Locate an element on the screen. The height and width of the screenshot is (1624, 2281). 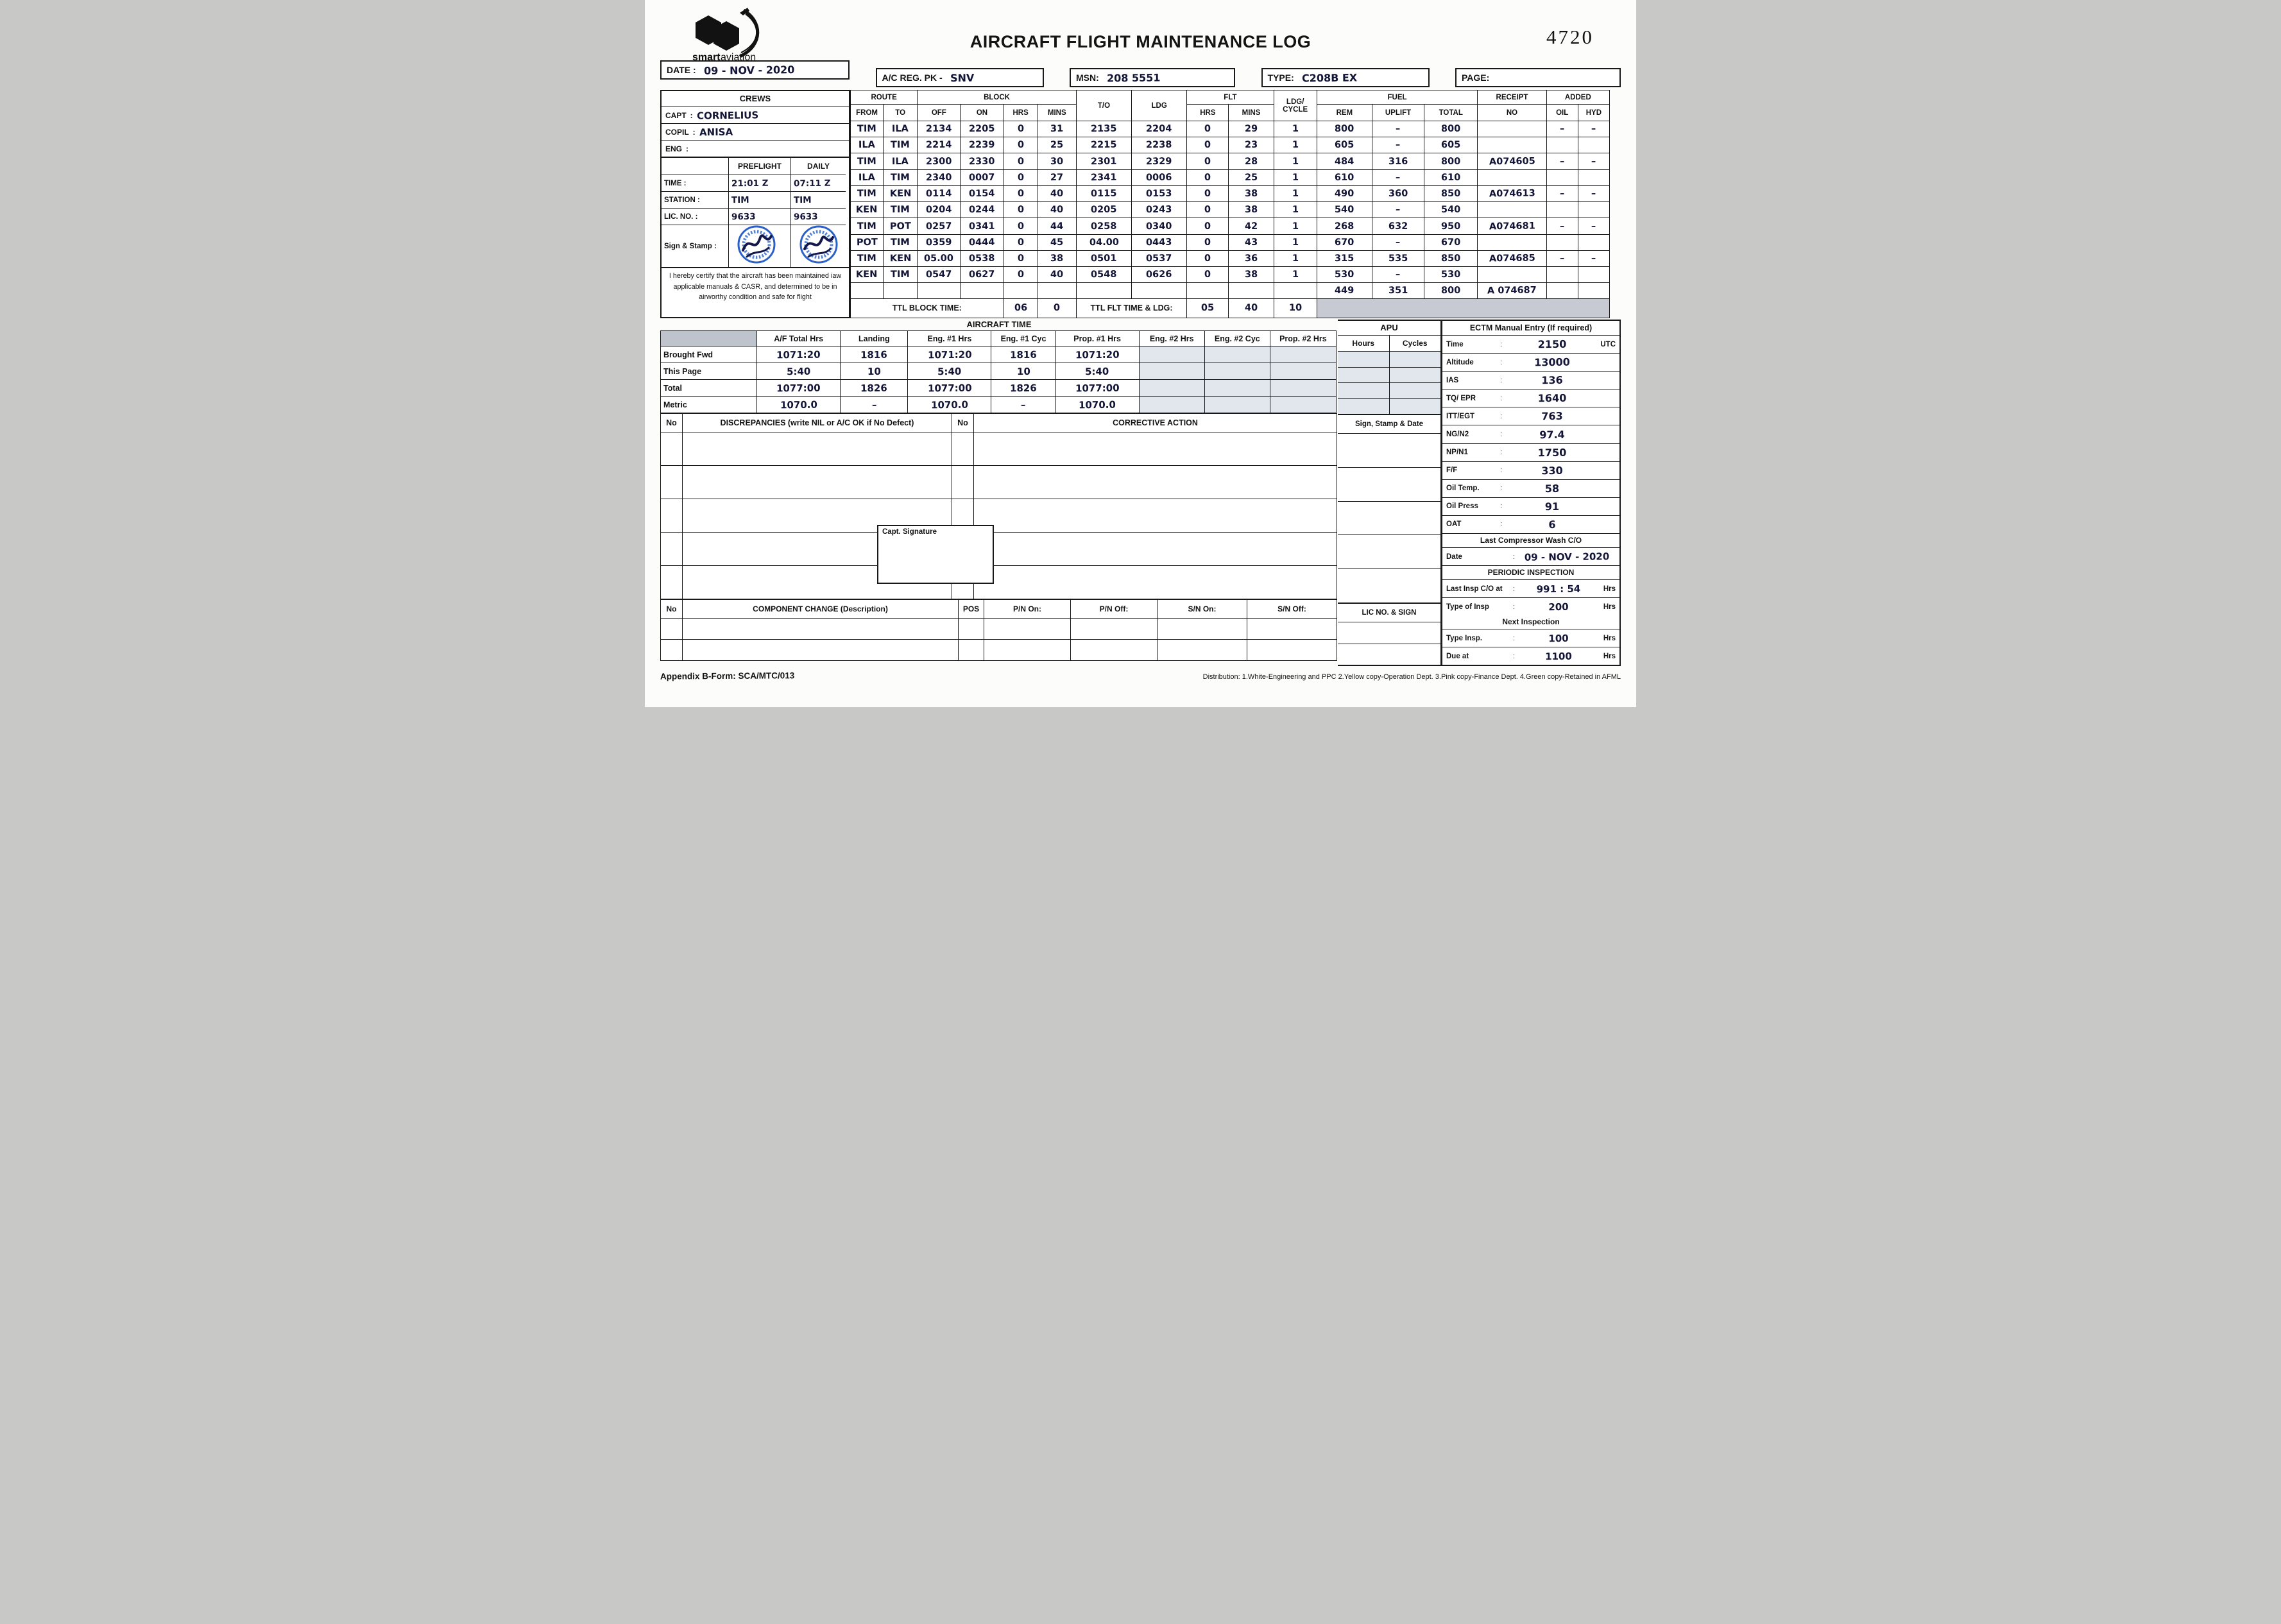
licno-label: LIC. NO. : is located at coordinates (695, 216).